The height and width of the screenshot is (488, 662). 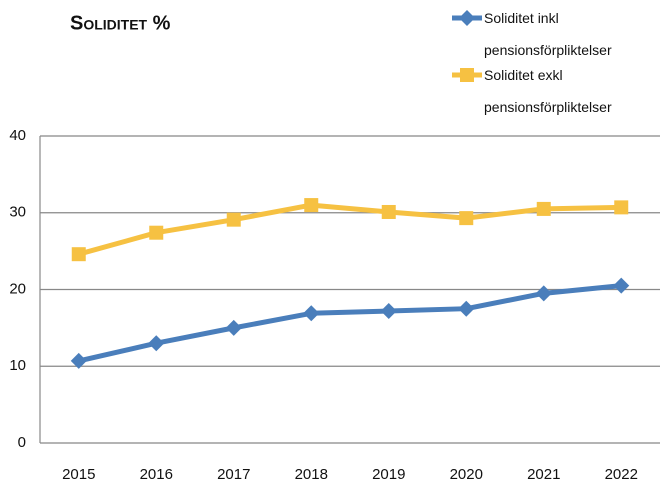 I want to click on x-tick-label: 2018, so click(x=311, y=474).